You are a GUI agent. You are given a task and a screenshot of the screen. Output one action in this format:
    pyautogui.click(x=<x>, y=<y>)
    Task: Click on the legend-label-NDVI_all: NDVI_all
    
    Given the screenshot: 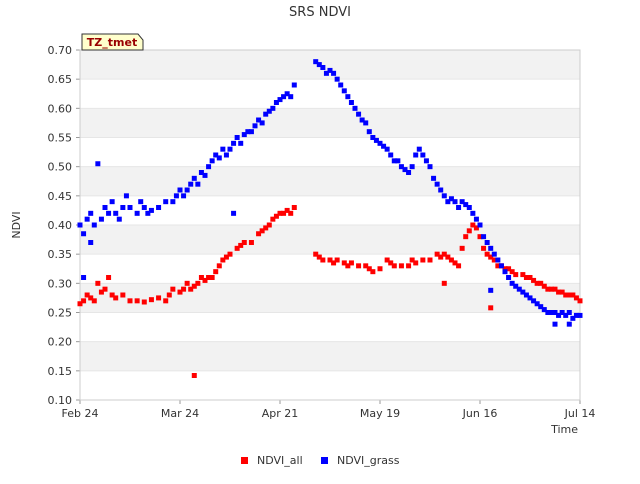 What is the action you would take?
    pyautogui.click(x=280, y=460)
    